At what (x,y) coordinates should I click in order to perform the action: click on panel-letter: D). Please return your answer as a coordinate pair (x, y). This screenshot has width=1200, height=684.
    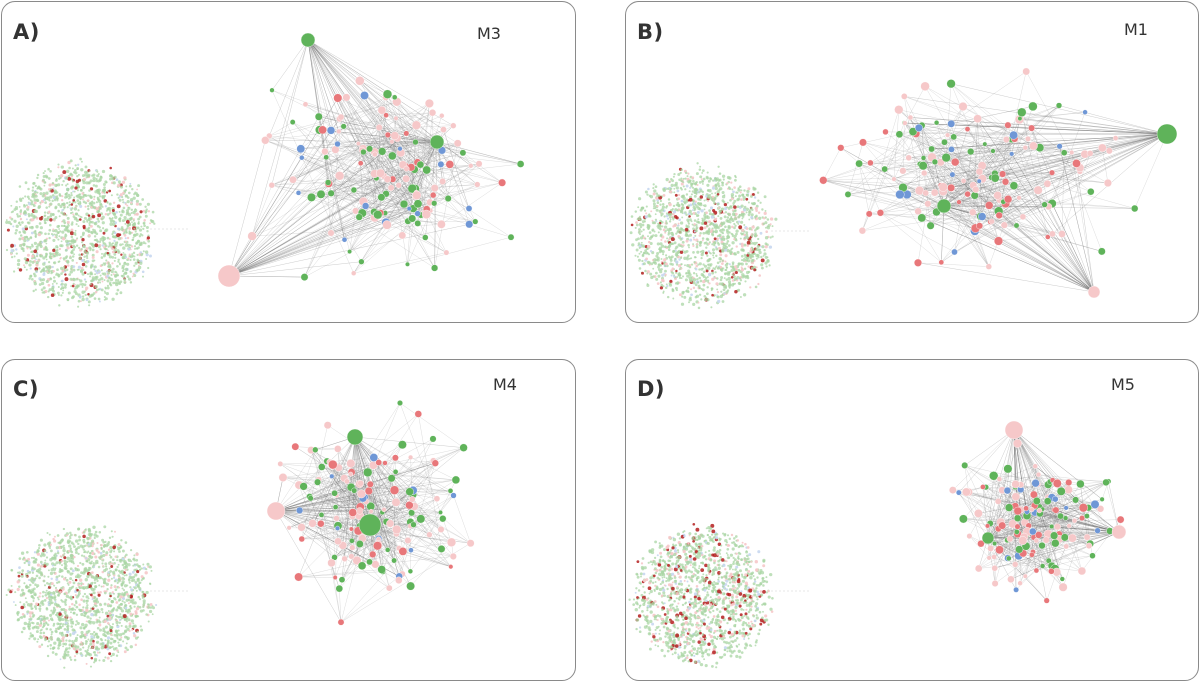
    Looking at the image, I should click on (651, 389).